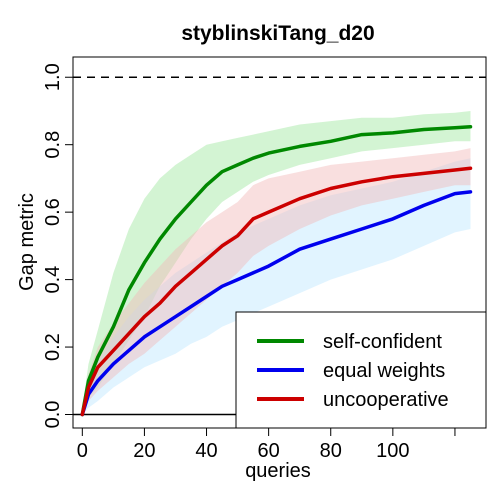 This screenshot has width=500, height=500. Describe the element at coordinates (269, 451) in the screenshot. I see `x-tick-label: 60` at that location.